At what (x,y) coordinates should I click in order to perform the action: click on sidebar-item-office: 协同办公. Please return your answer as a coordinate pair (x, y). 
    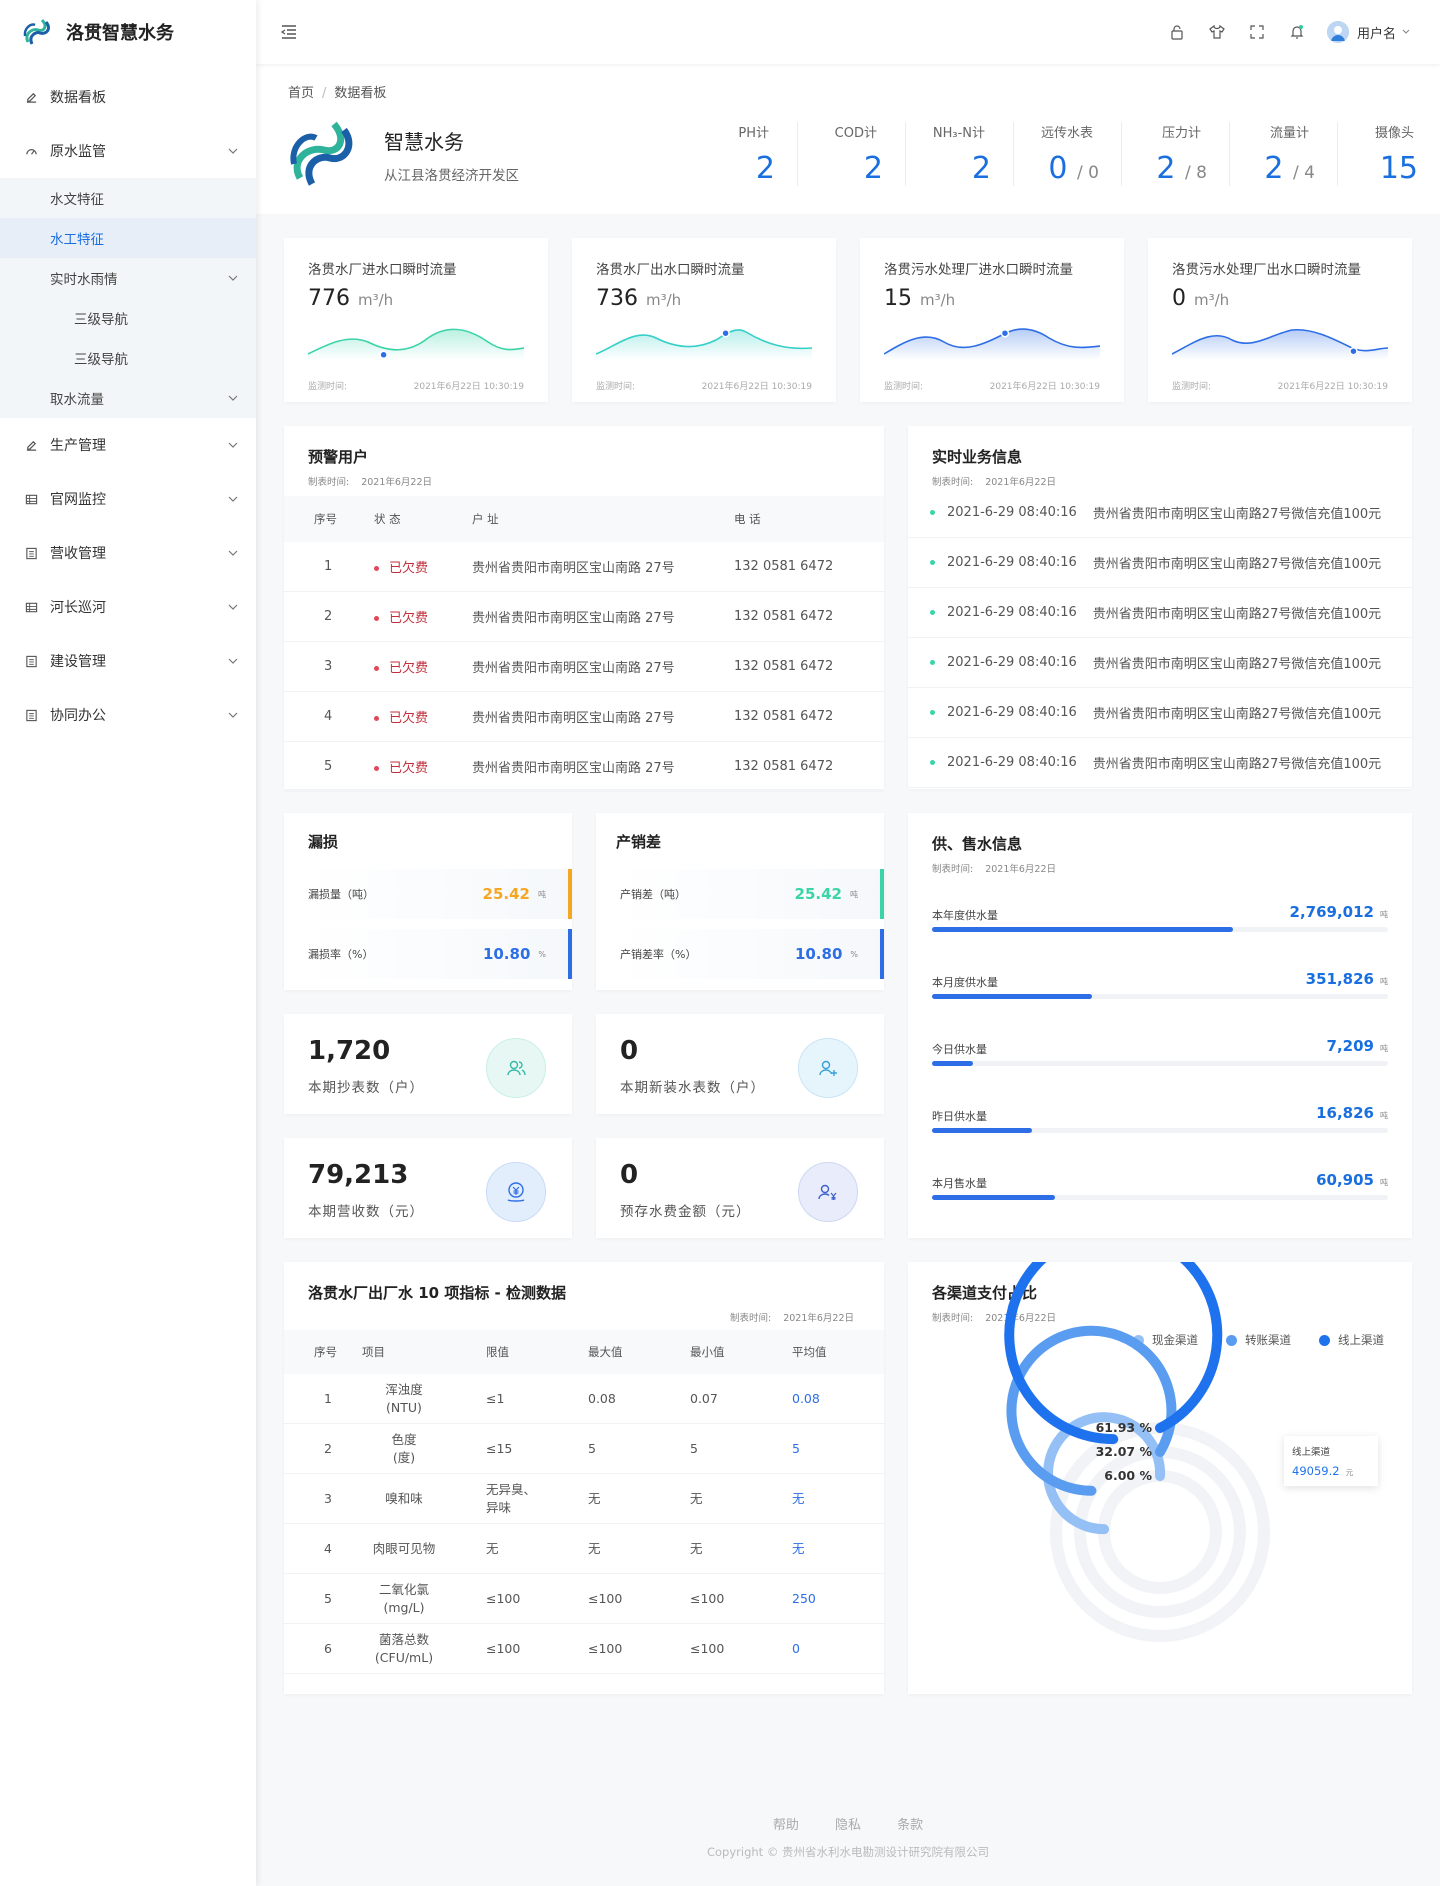
    Looking at the image, I should click on (128, 715).